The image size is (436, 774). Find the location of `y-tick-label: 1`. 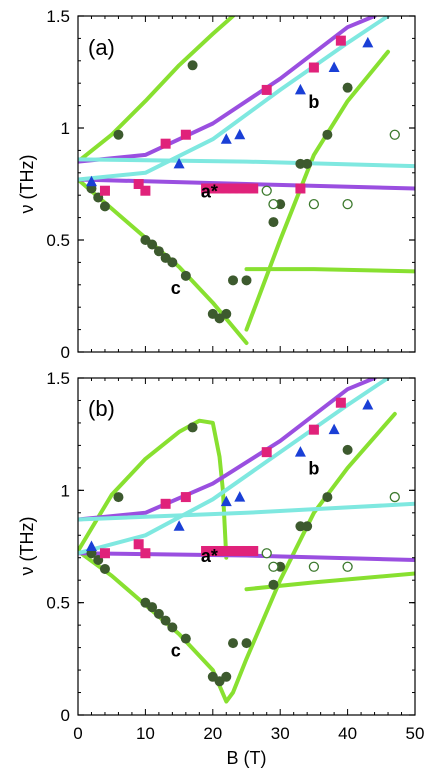

y-tick-label: 1 is located at coordinates (65, 490).